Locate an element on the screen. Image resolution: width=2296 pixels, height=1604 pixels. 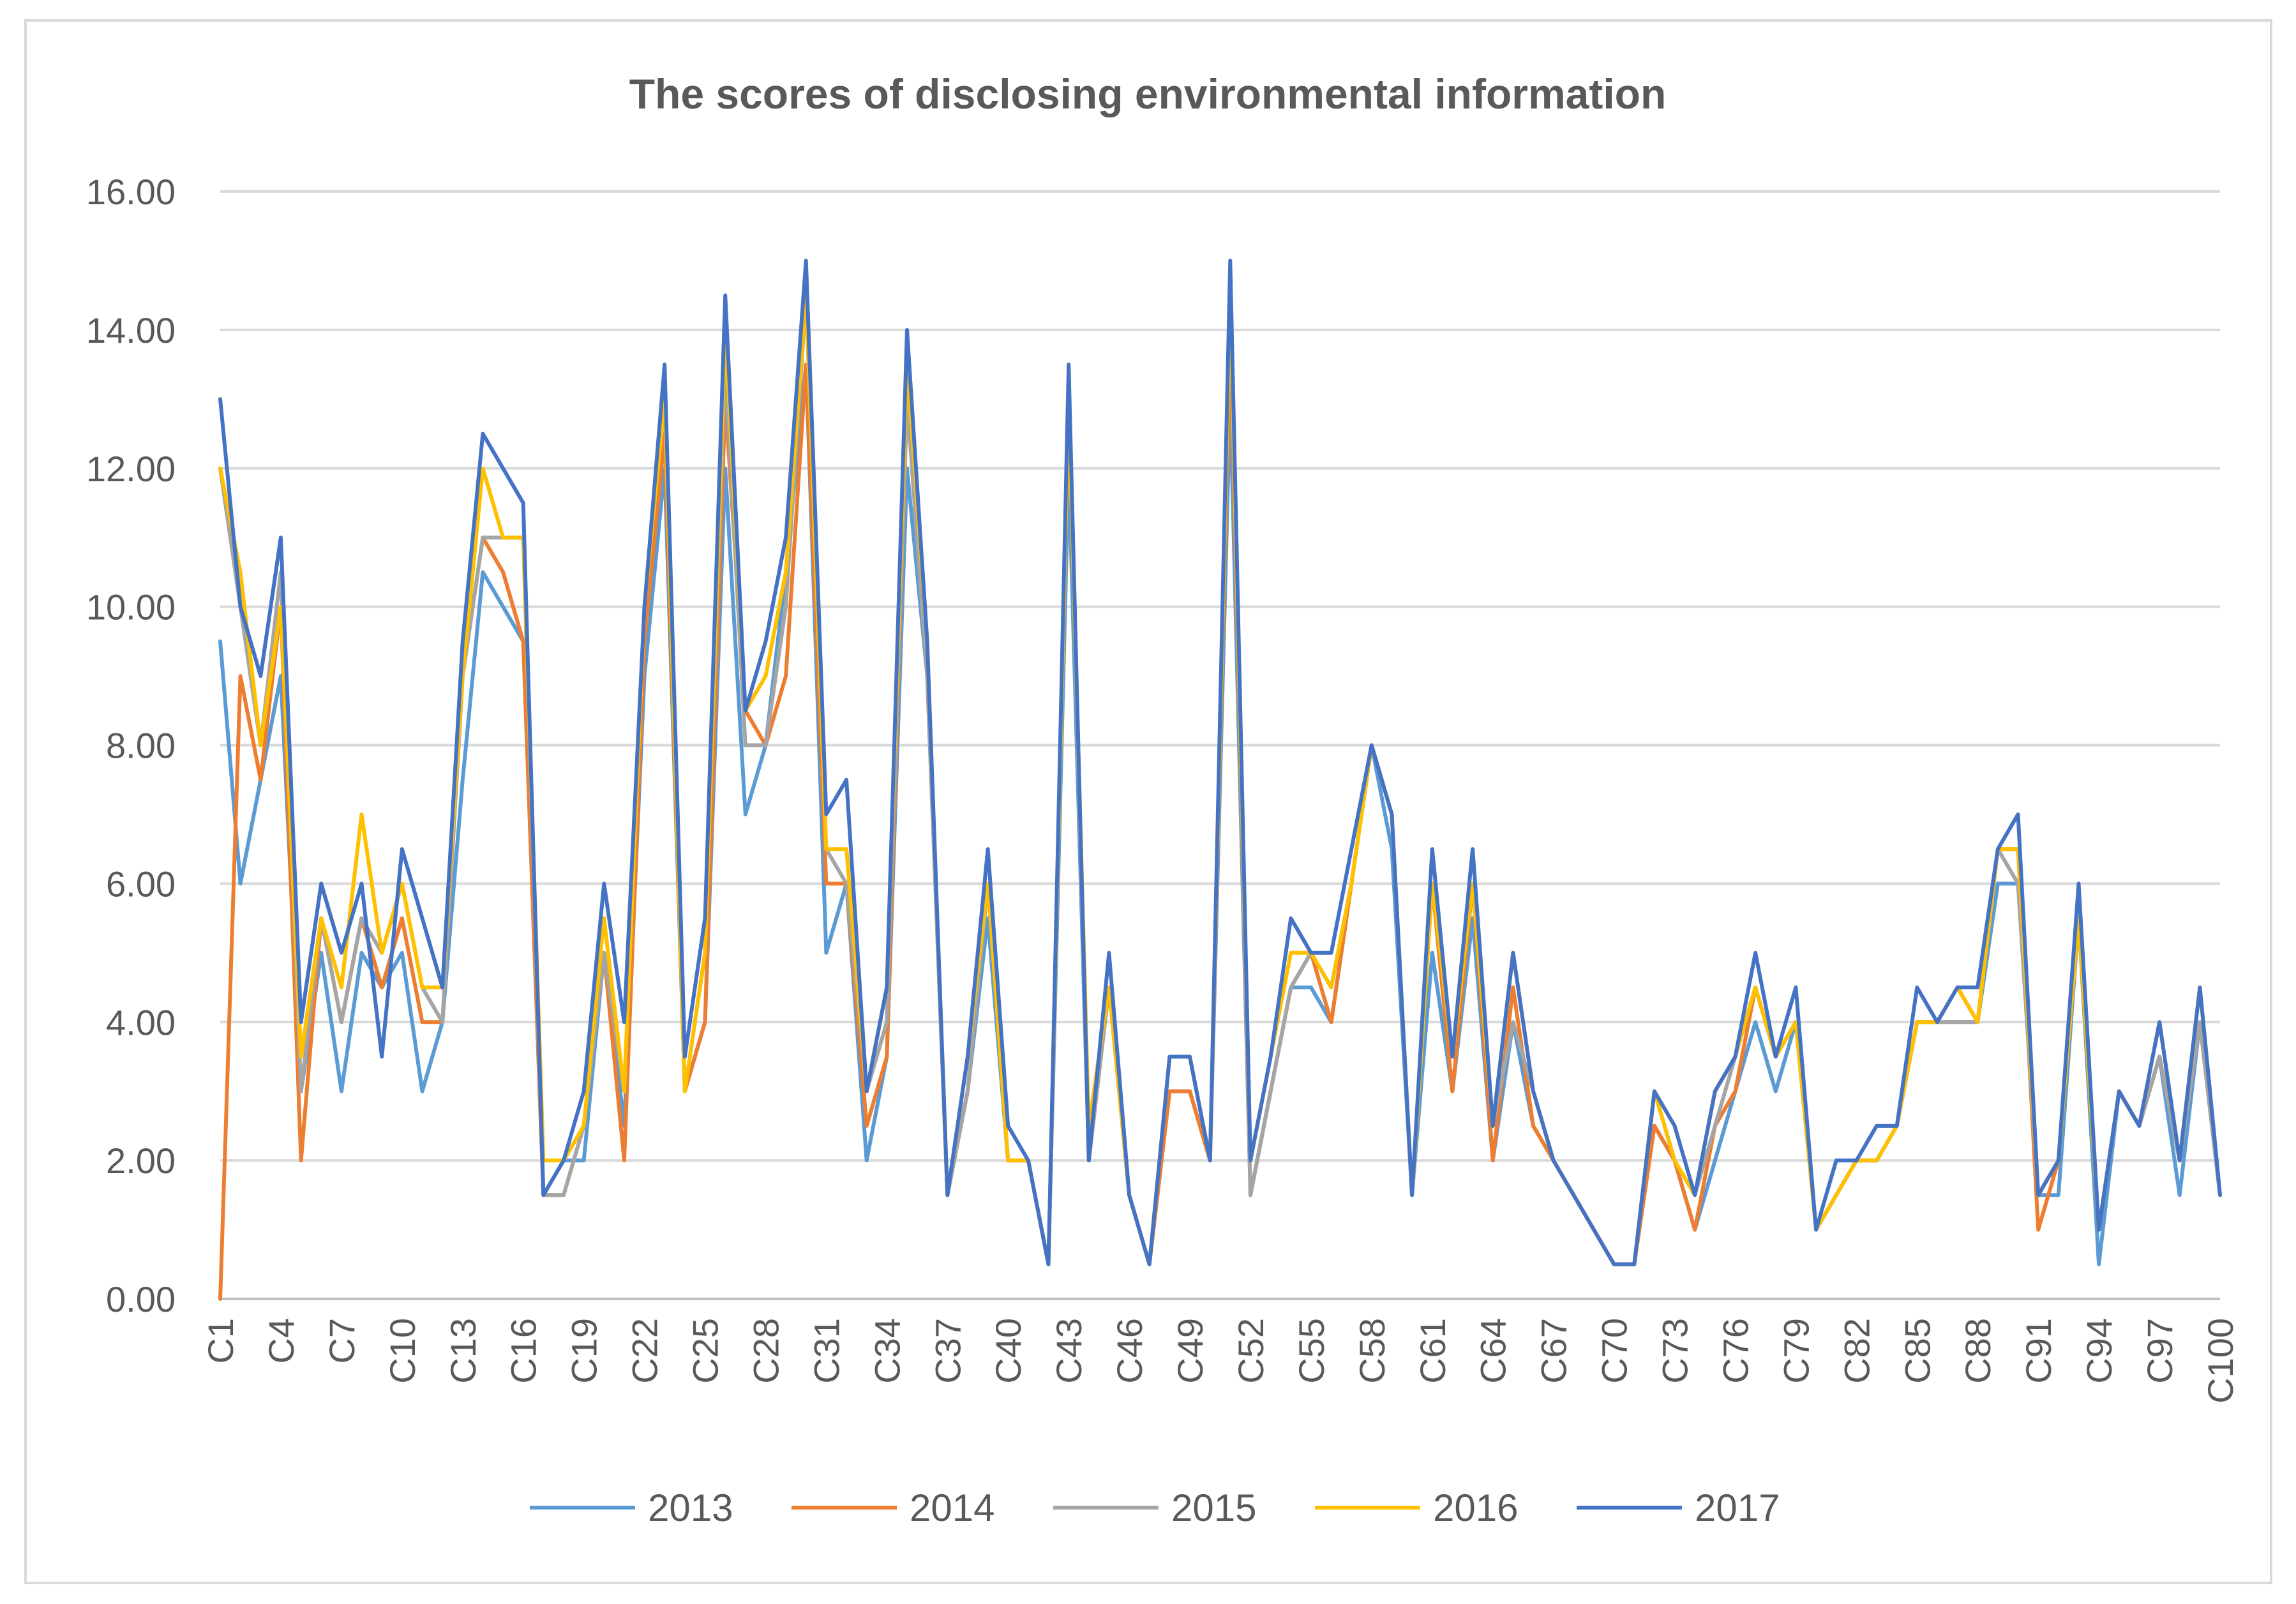
x-tick-label: C64 is located at coordinates (1493, 1351).